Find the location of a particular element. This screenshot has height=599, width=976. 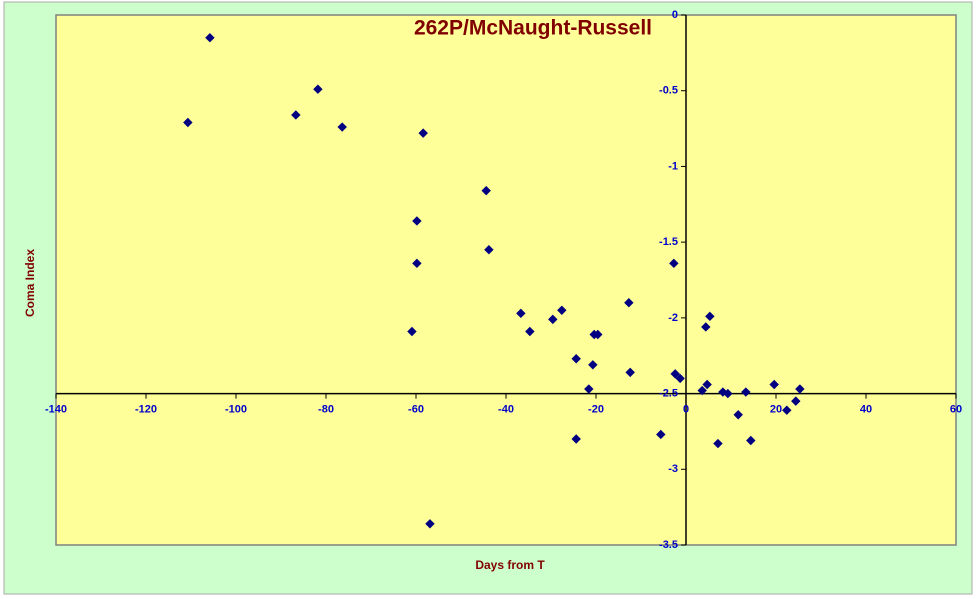

x-tick-label: -120 is located at coordinates (146, 409).